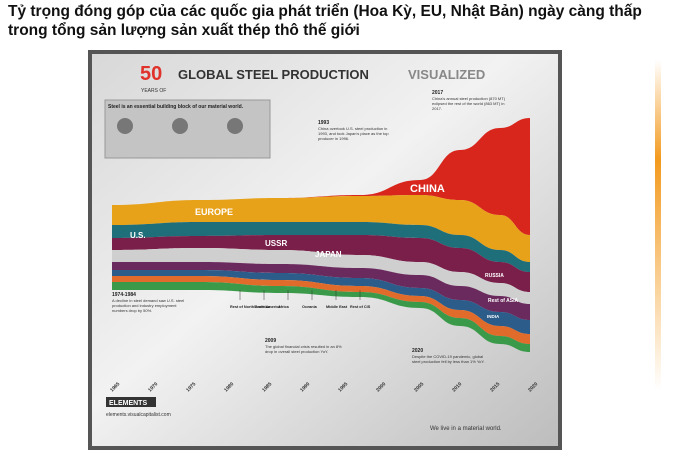  Describe the element at coordinates (124, 295) in the screenshot. I see `annotation-year: 1974-1984` at that location.